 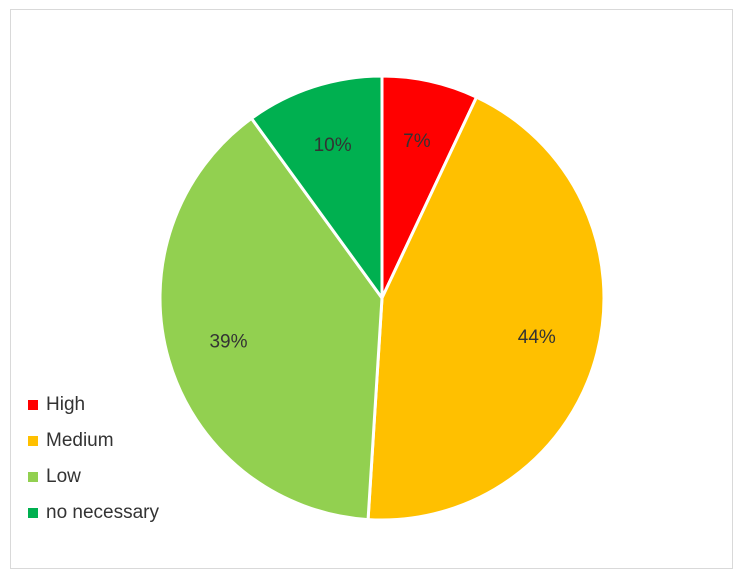 What do you see at coordinates (228, 342) in the screenshot?
I see `data-label-low: 39%` at bounding box center [228, 342].